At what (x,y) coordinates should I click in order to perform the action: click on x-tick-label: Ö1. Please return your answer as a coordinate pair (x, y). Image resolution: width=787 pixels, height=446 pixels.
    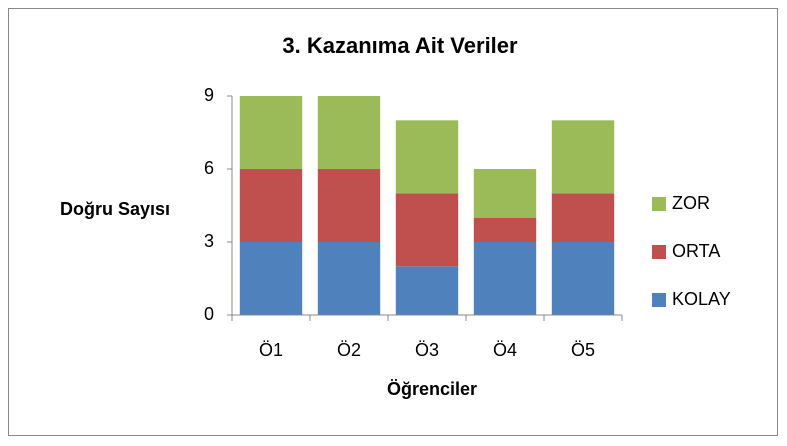
    Looking at the image, I should click on (271, 350).